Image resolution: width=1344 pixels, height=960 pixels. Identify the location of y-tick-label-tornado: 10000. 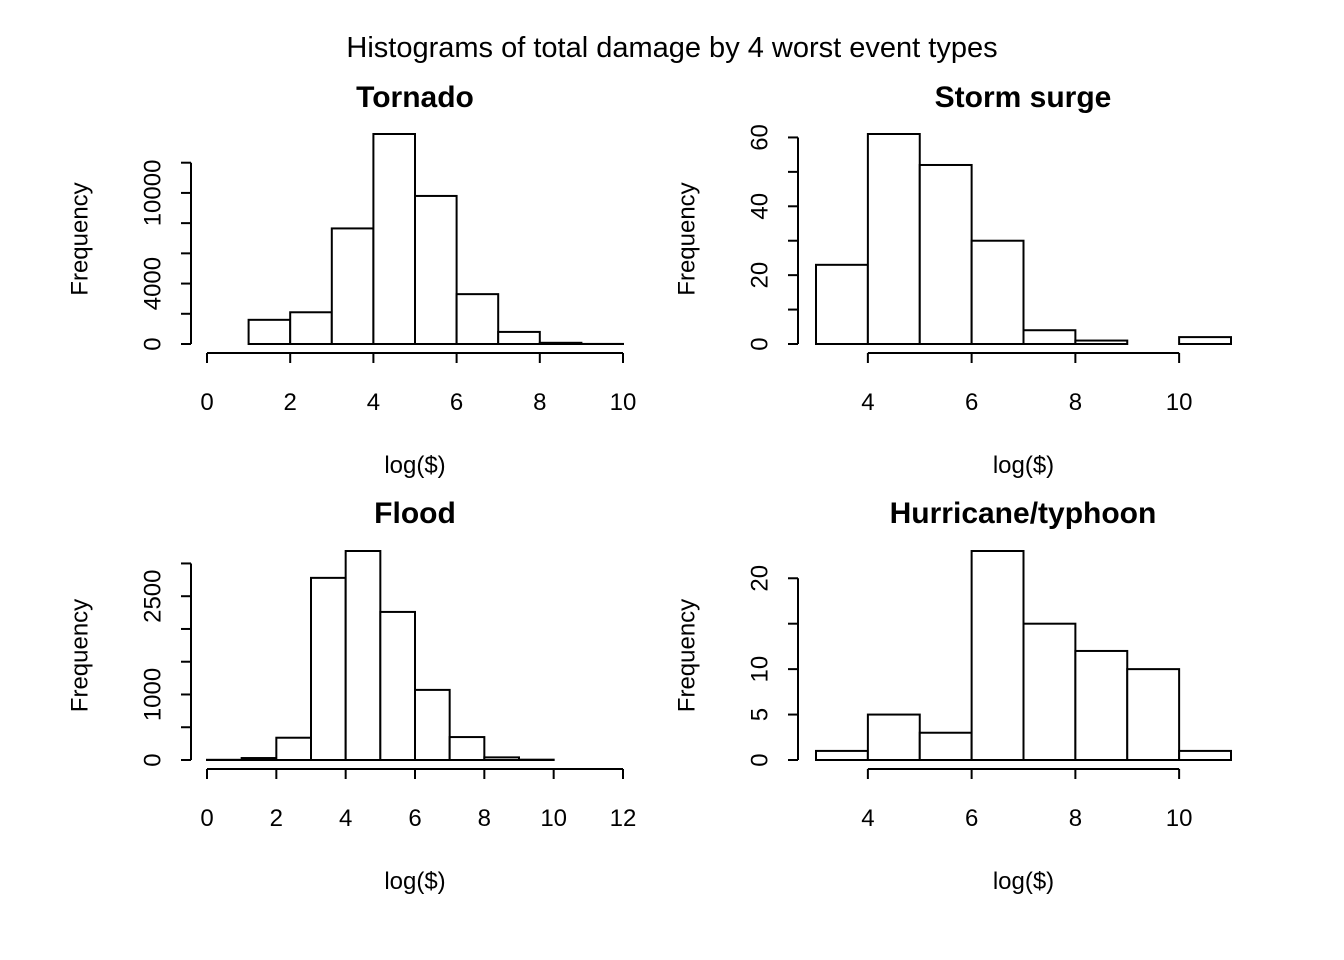
(153, 193).